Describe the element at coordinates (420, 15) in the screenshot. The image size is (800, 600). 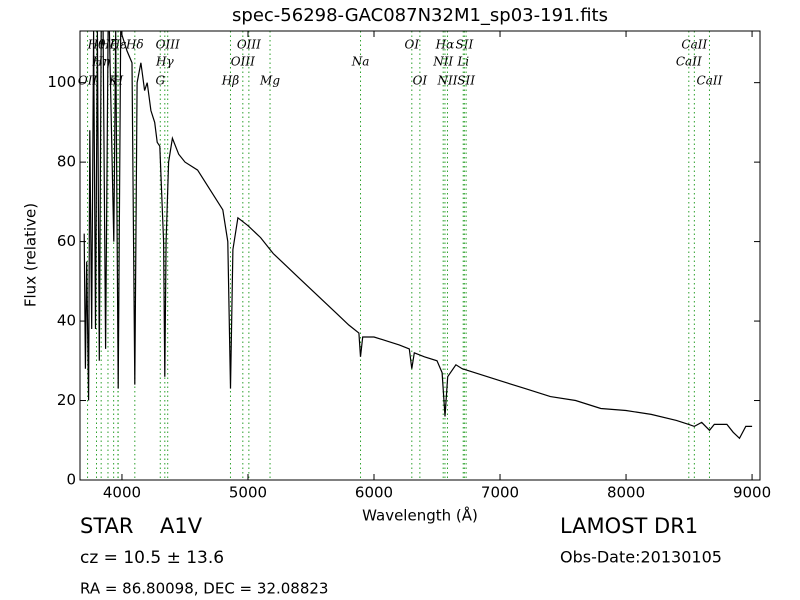
I see `chart-title: spec-56298-GAC087N32M1_sp03-191.fits` at that location.